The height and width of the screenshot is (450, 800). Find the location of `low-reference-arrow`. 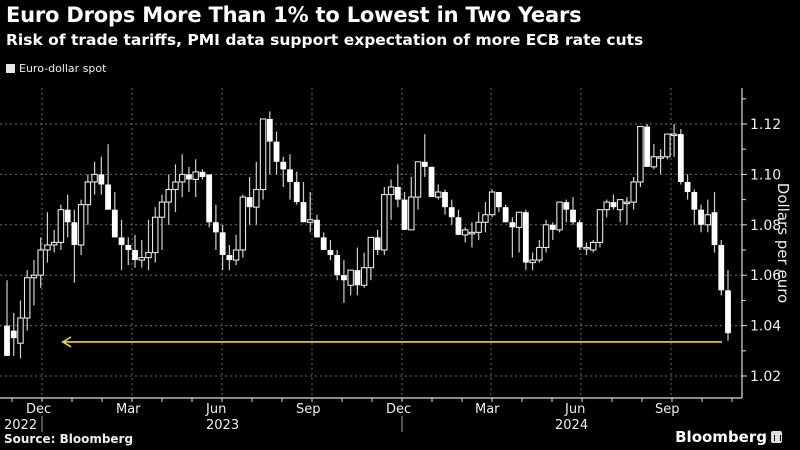

low-reference-arrow is located at coordinates (391, 342).